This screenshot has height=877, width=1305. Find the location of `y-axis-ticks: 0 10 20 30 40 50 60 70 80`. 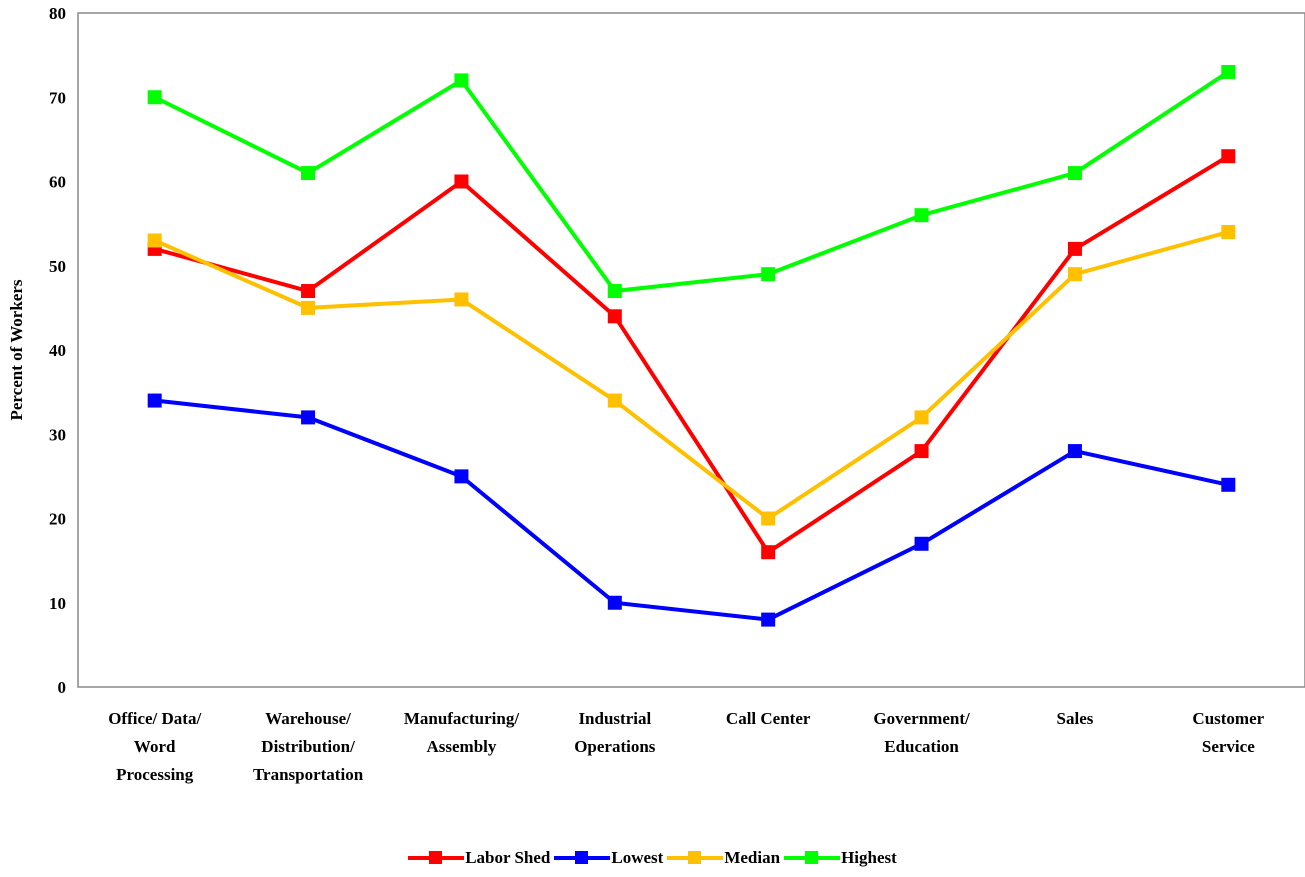

y-axis-ticks: 0 10 20 30 40 50 60 70 80 is located at coordinates (57, 350).